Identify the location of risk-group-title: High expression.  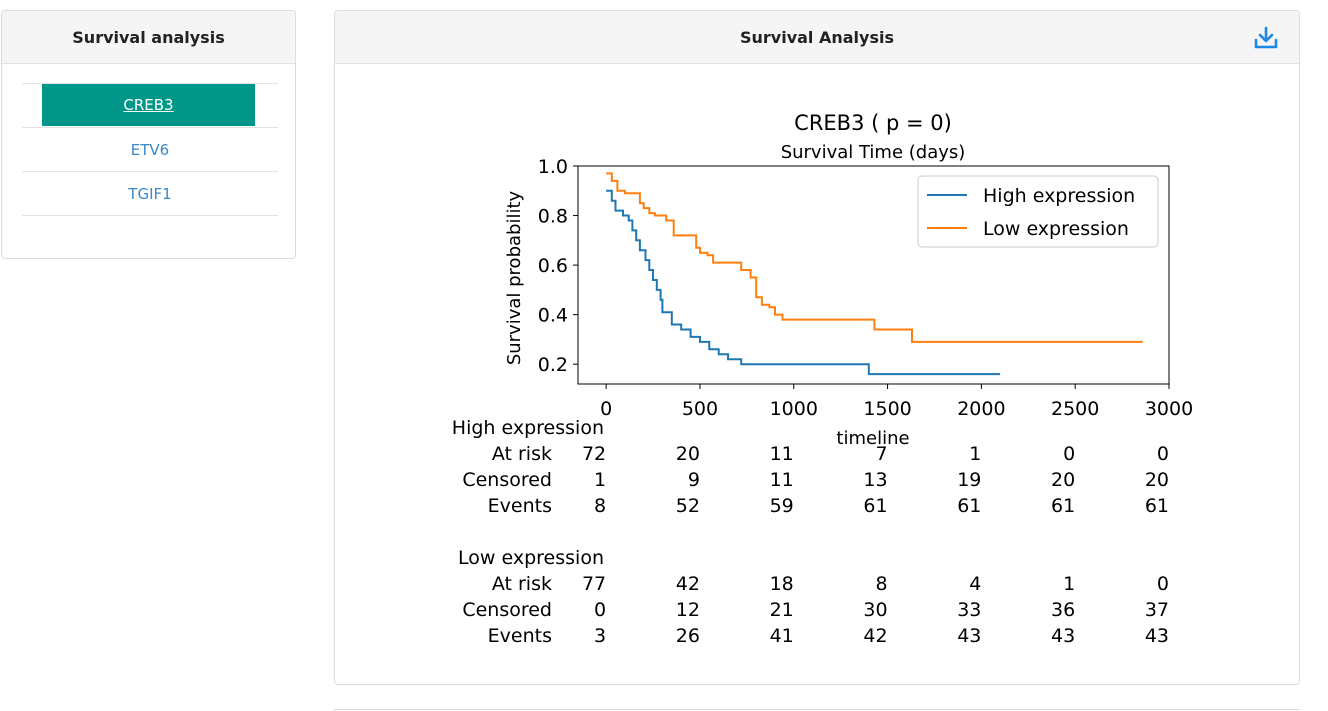
(528, 428).